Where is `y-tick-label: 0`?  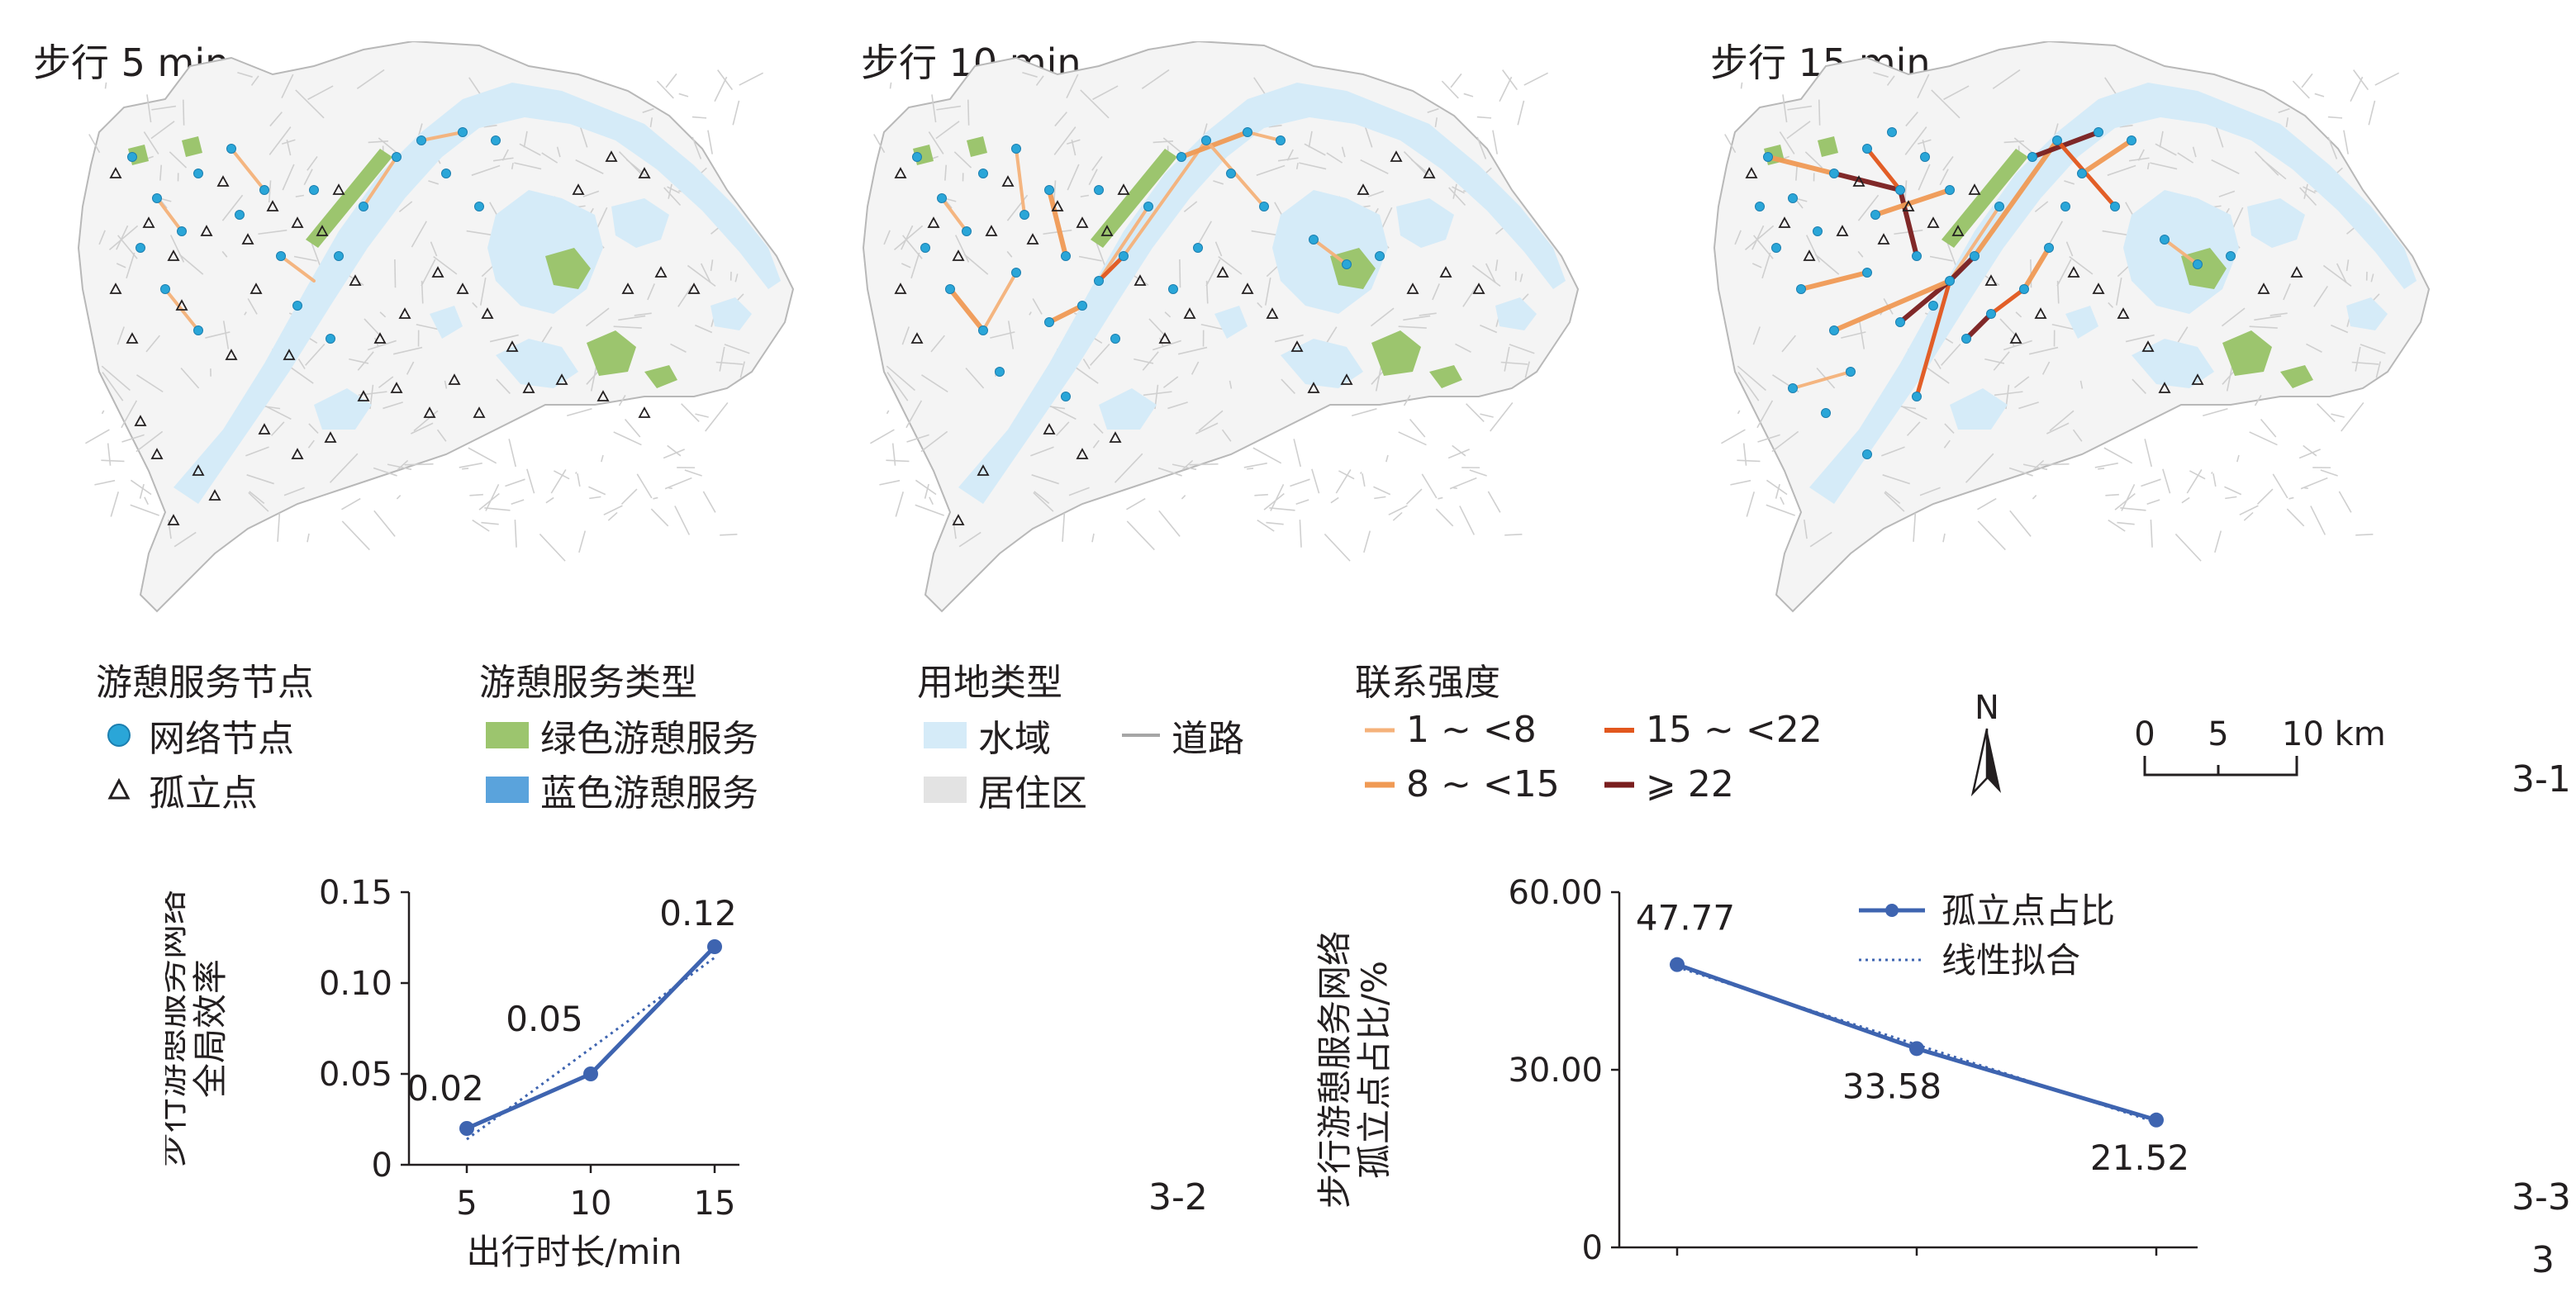
y-tick-label: 0 is located at coordinates (382, 1166).